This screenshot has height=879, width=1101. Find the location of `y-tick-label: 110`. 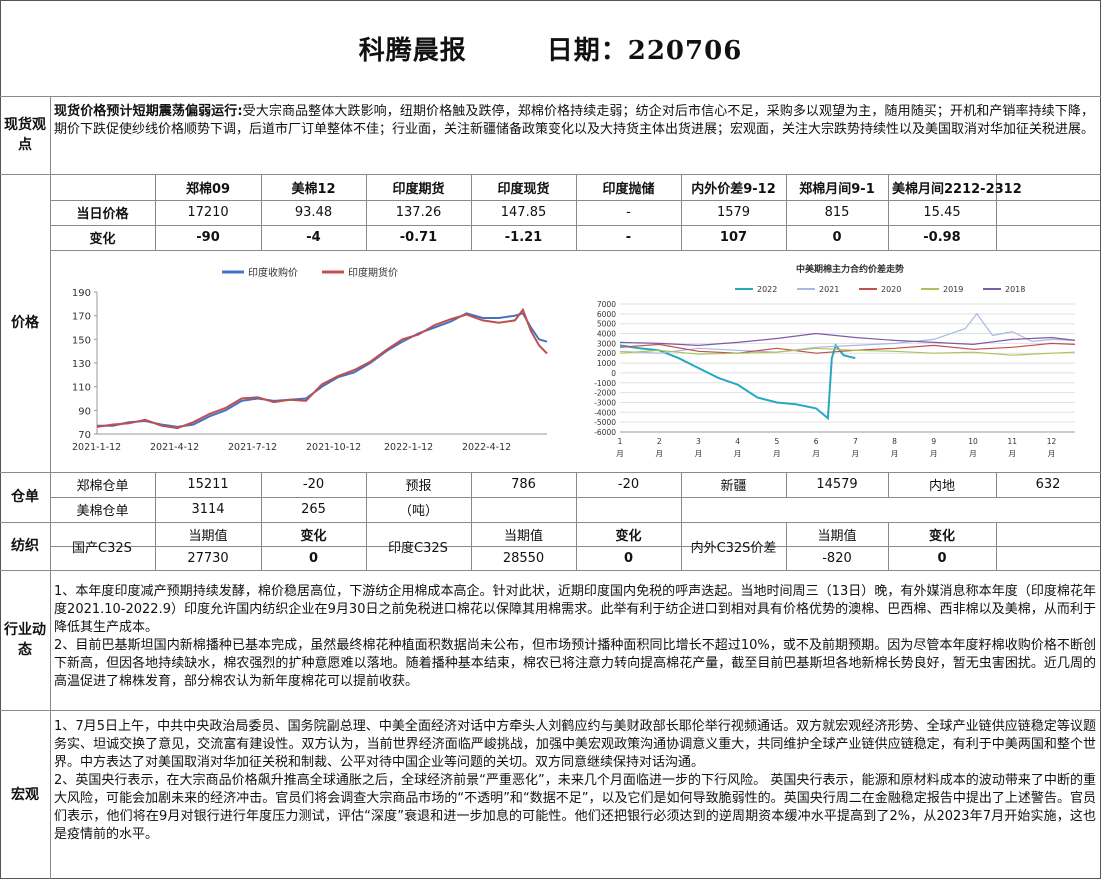

y-tick-label: 110 is located at coordinates (81, 388).